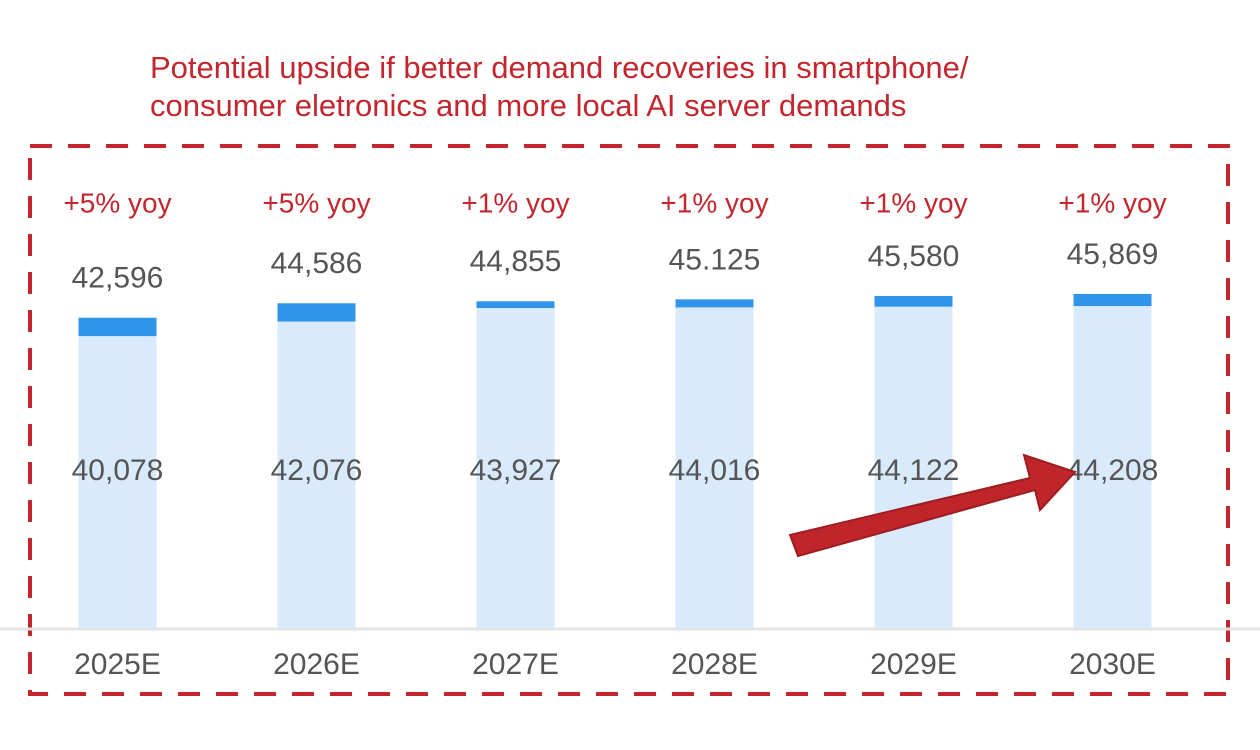 Image resolution: width=1260 pixels, height=750 pixels. Describe the element at coordinates (914, 256) in the screenshot. I see `value-label: 45,580` at that location.